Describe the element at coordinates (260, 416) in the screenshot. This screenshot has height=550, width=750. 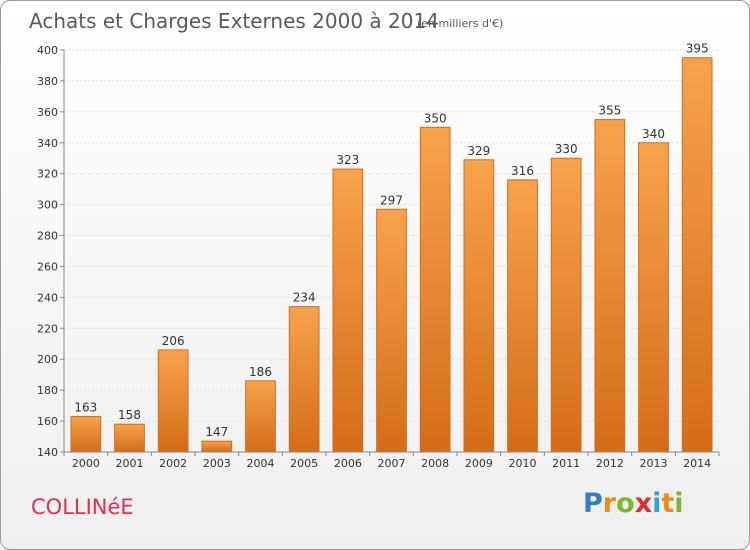
I see `bar-2004` at that location.